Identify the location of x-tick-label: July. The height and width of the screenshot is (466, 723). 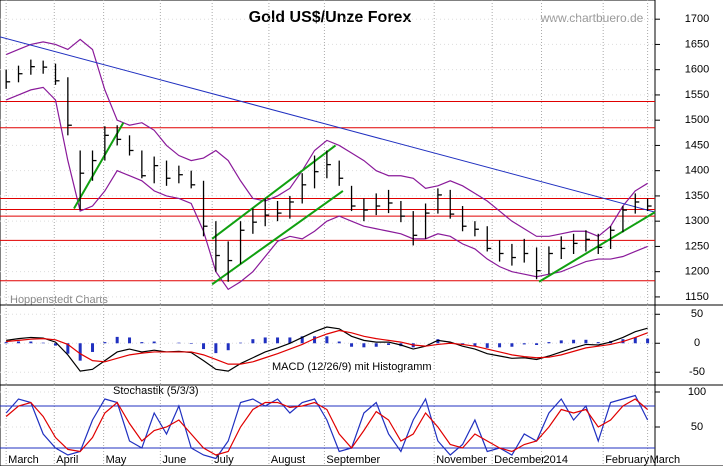
(224, 460).